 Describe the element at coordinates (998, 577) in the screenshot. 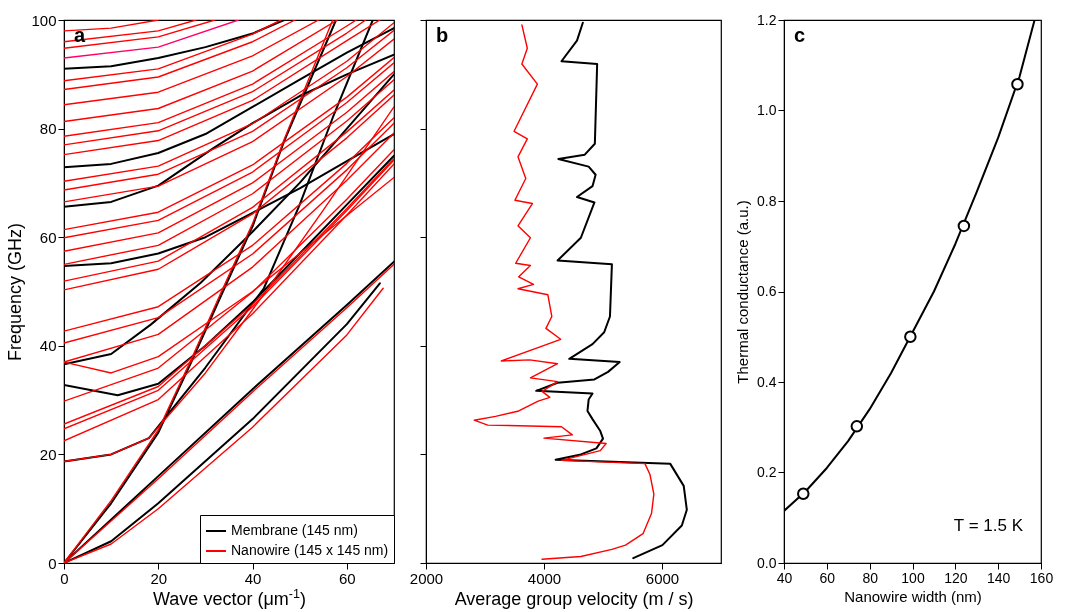

I see `x-tick-label: 140` at that location.